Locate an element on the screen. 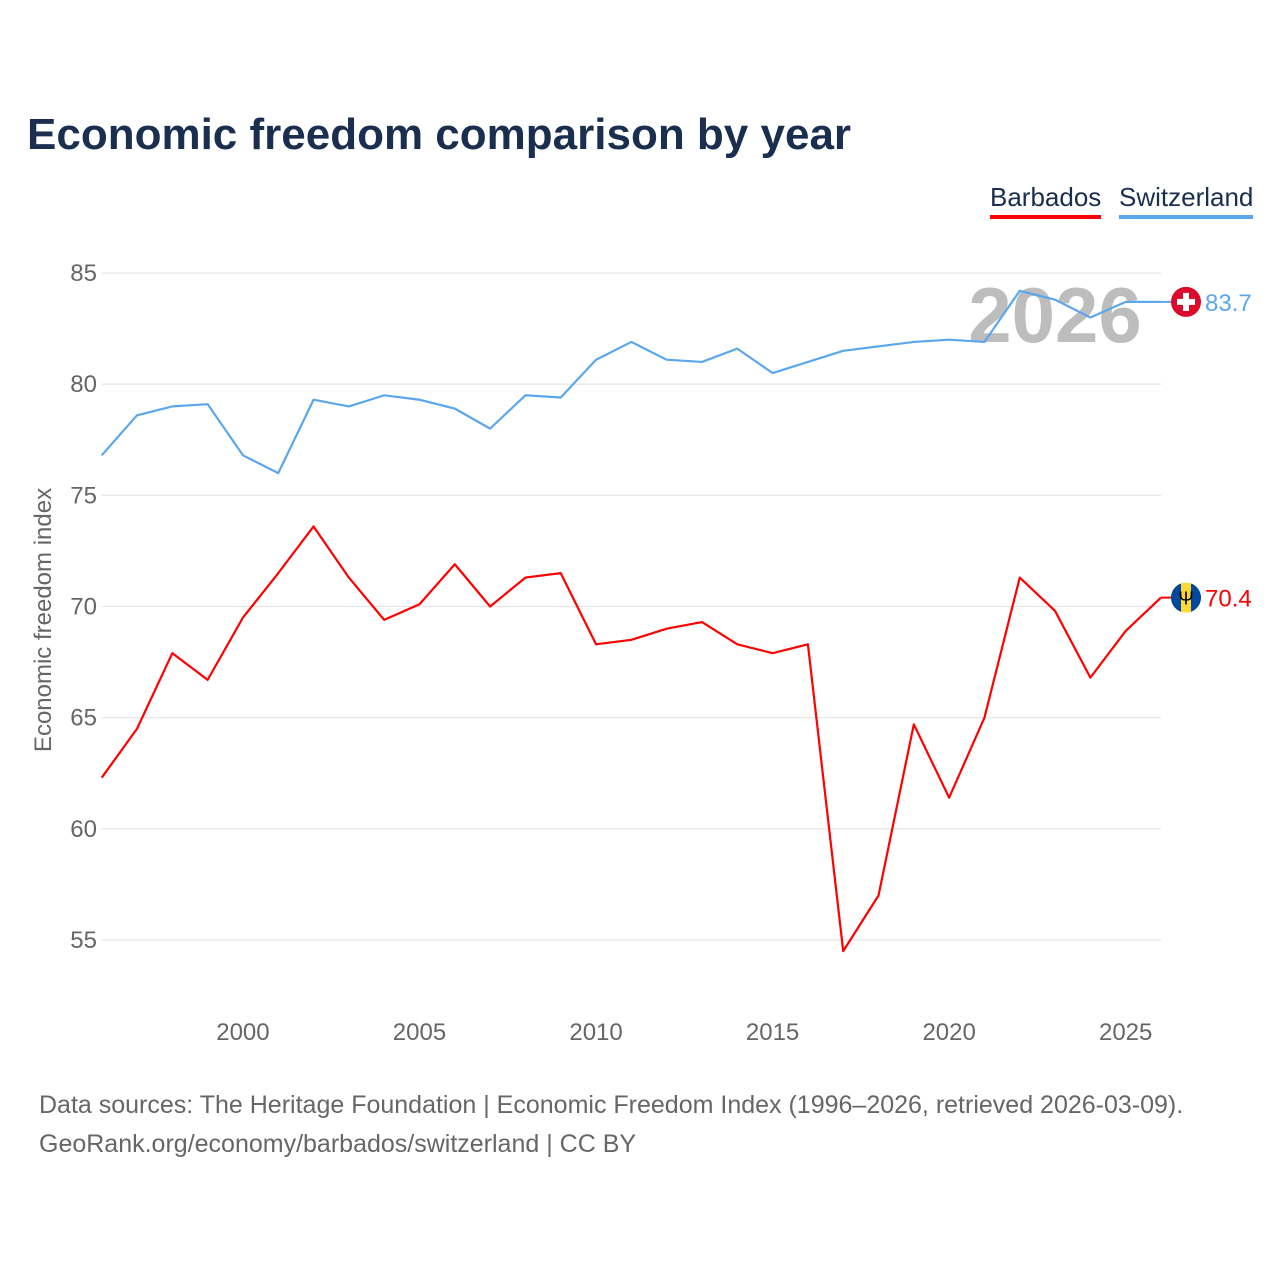 The height and width of the screenshot is (1280, 1280). y-axis-label: Economic freedom index is located at coordinates (43, 620).